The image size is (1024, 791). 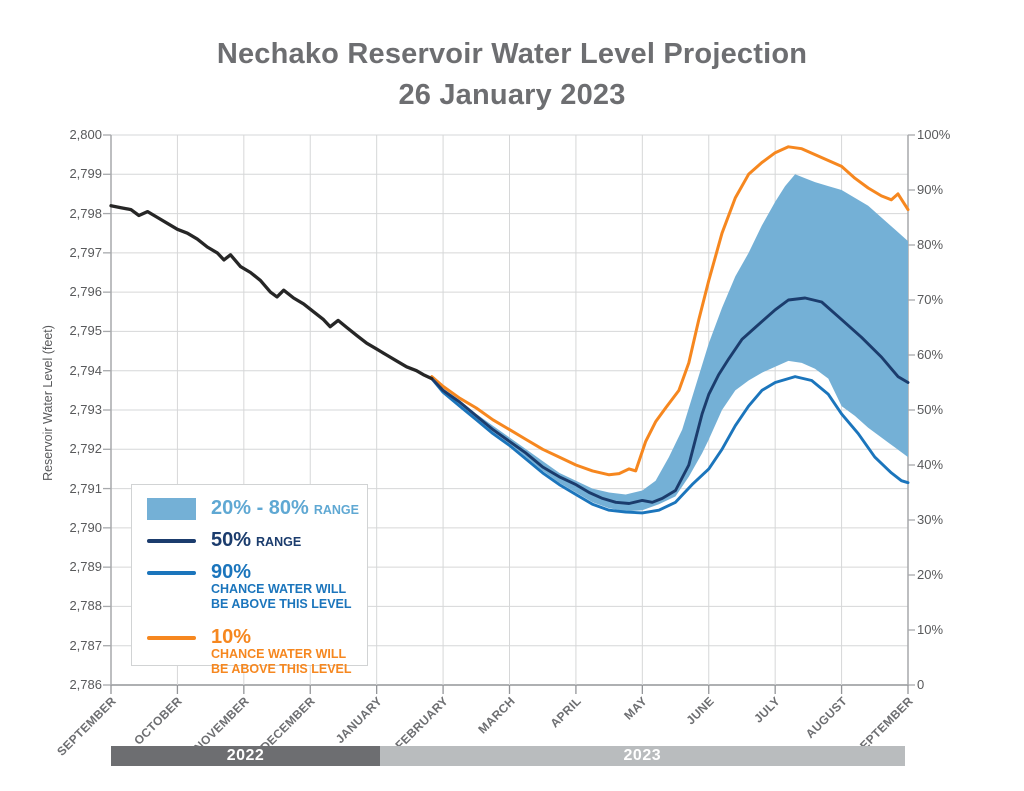 I want to click on y-left-tick-label: 2,787, so click(x=85, y=645).